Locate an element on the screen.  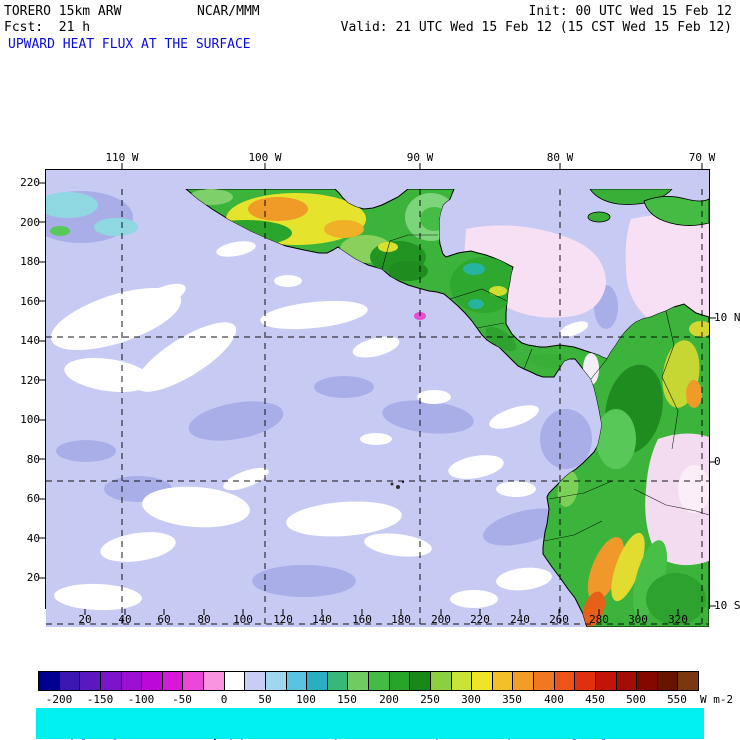
x-tick-label: 20 is located at coordinates (85, 619).